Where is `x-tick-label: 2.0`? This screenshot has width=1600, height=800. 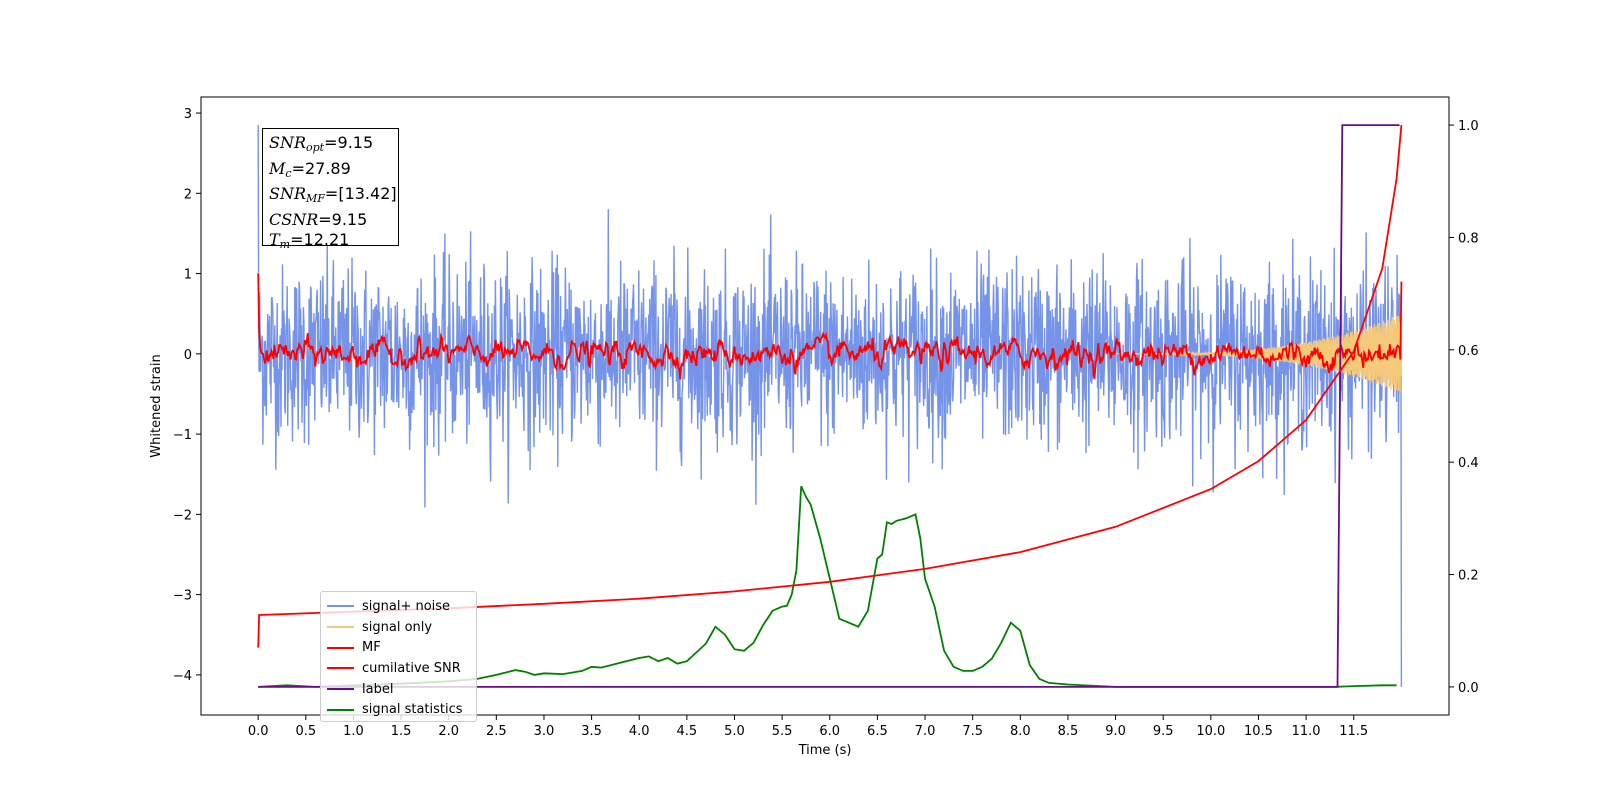
x-tick-label: 2.0 is located at coordinates (448, 731).